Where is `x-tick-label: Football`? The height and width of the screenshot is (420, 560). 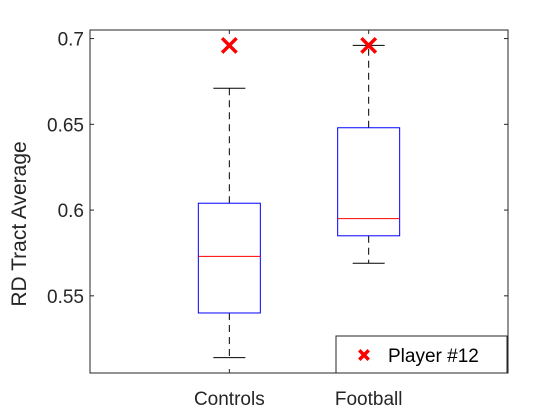
x-tick-label: Football is located at coordinates (369, 399).